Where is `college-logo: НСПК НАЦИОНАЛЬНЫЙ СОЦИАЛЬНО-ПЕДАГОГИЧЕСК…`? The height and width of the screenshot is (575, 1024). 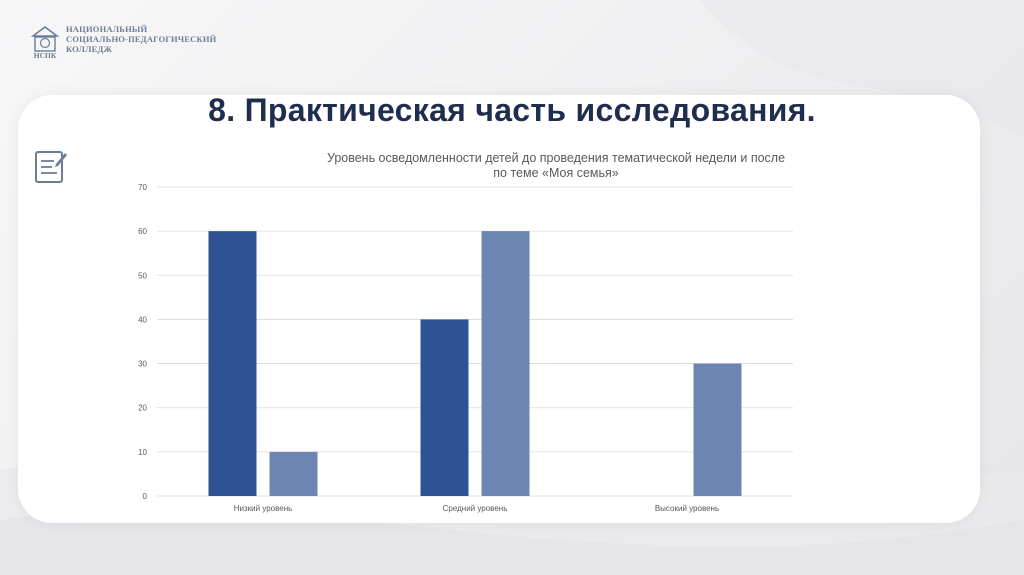 college-logo: НСПК НАЦИОНАЛЬНЫЙ СОЦИАЛЬНО-ПЕДАГОГИЧЕСК… is located at coordinates (123, 42).